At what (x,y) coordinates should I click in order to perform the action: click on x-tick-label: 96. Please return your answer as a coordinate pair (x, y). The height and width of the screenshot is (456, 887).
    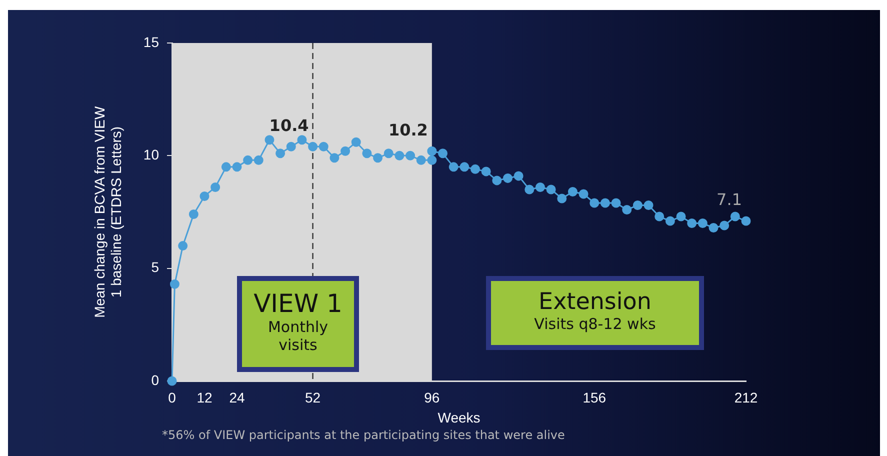
    Looking at the image, I should click on (432, 397).